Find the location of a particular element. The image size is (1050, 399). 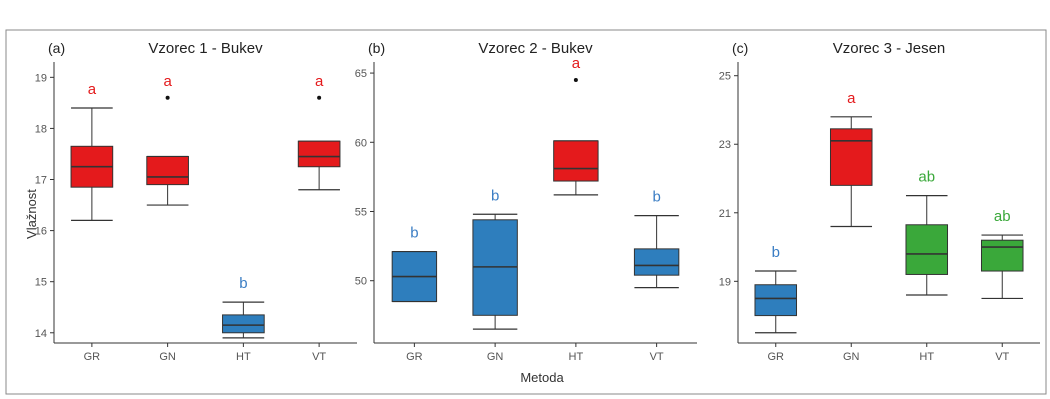

box-gn: b is located at coordinates (495, 258).